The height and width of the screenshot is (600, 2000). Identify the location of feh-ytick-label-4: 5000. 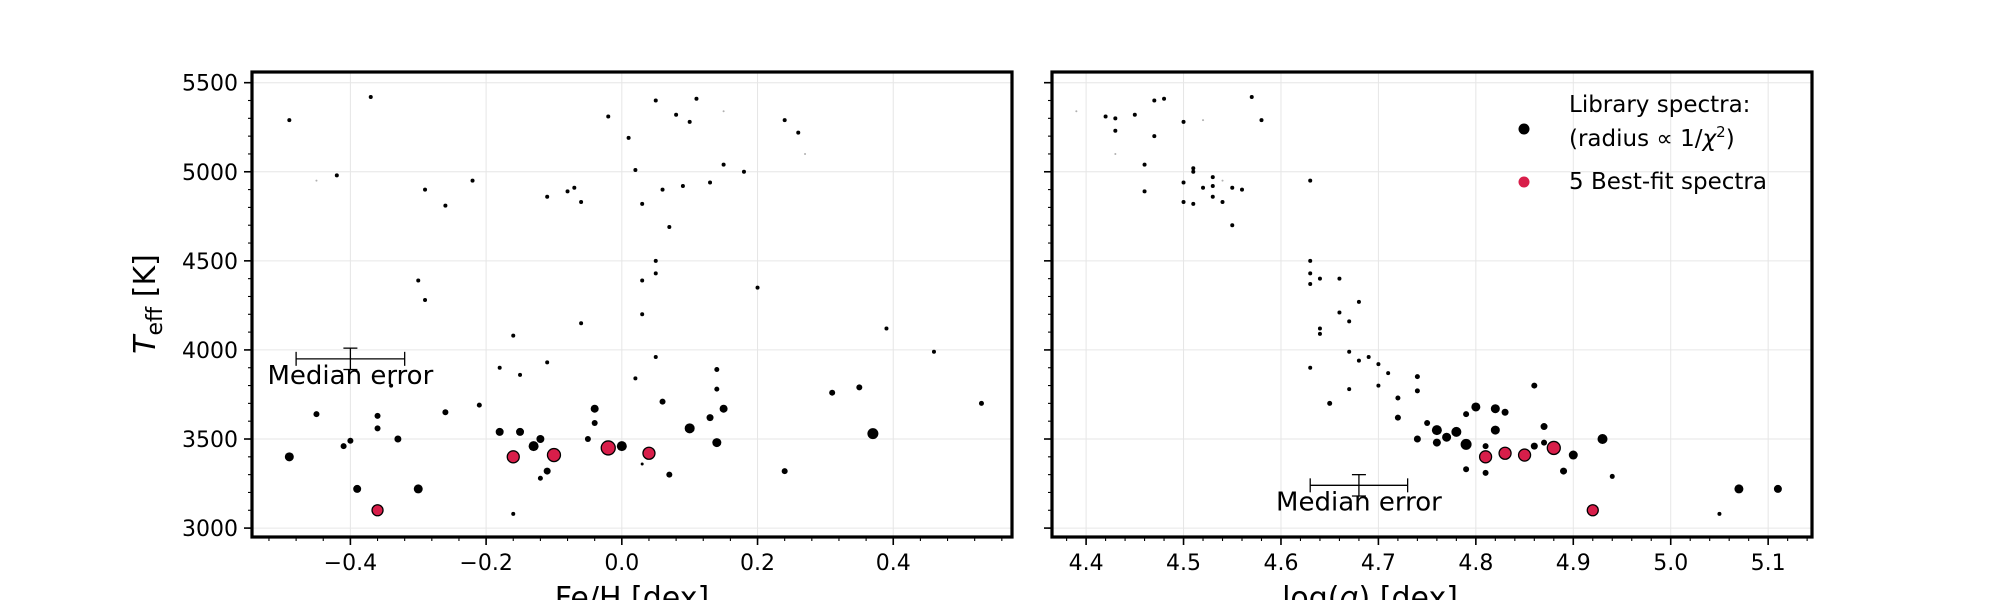
(210, 173).